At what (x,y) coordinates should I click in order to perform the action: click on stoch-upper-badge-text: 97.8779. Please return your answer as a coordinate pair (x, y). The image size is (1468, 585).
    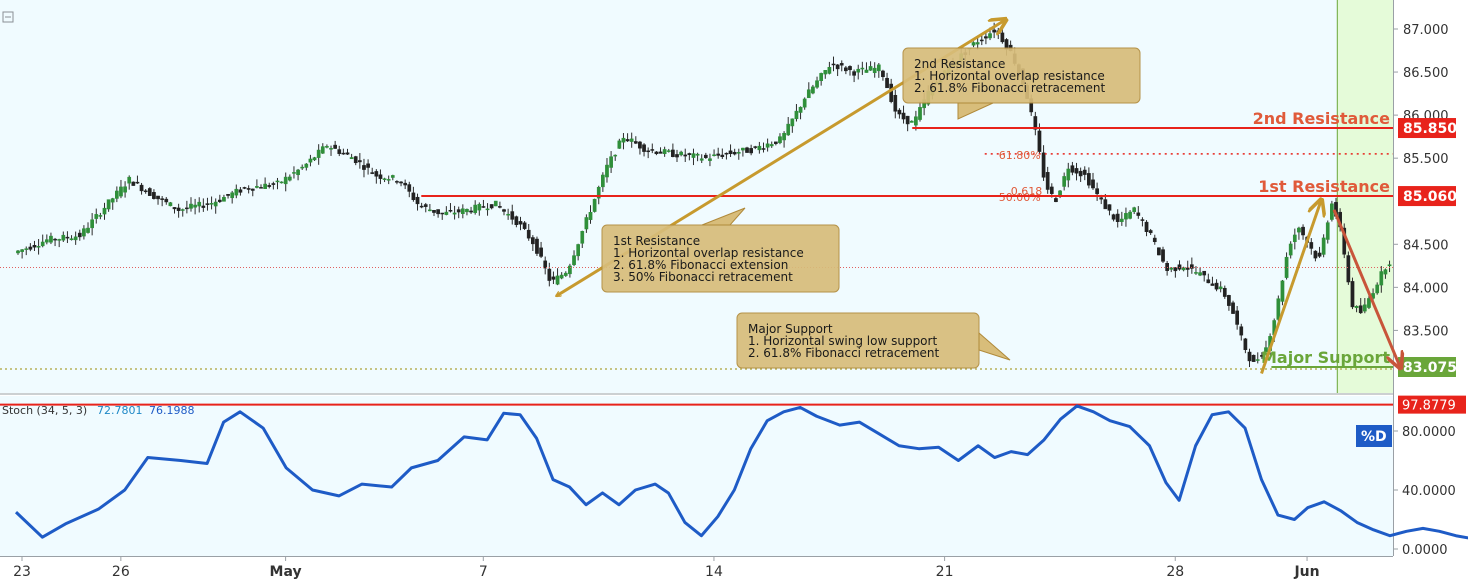
    Looking at the image, I should click on (1429, 406).